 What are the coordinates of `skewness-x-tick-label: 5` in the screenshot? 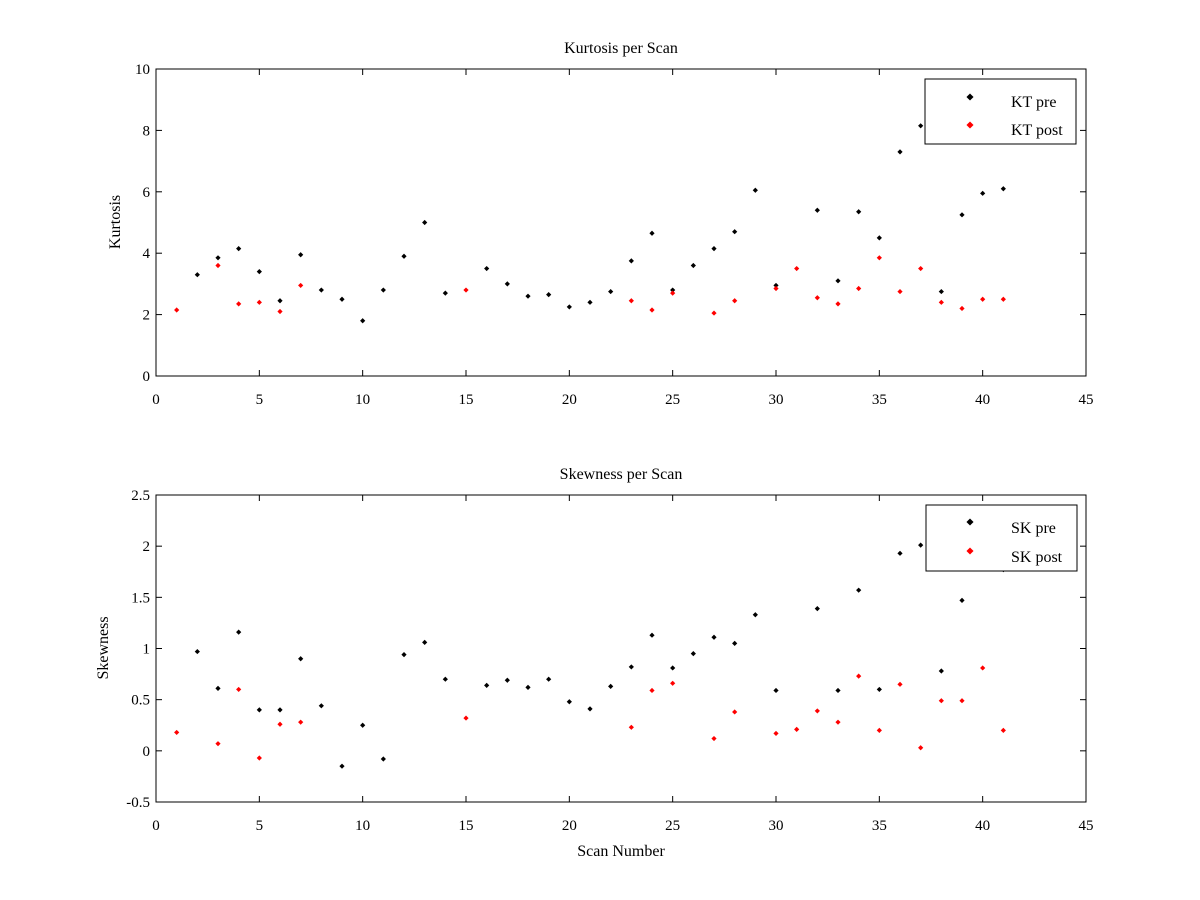 It's located at (260, 826).